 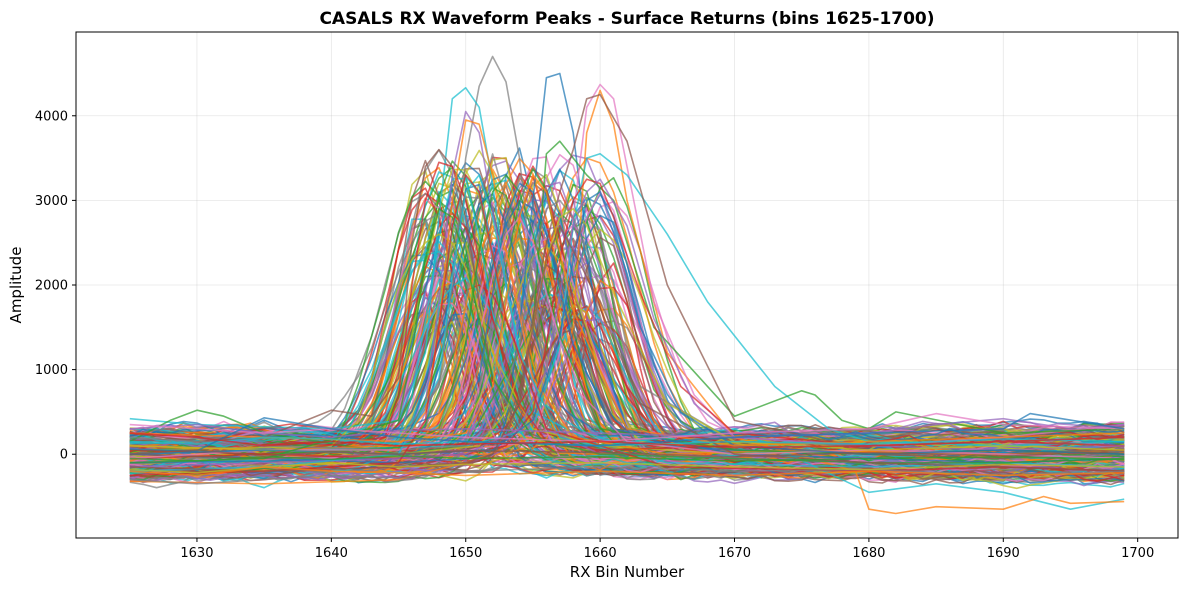 I want to click on y-tick-label: 0, so click(x=64, y=455).